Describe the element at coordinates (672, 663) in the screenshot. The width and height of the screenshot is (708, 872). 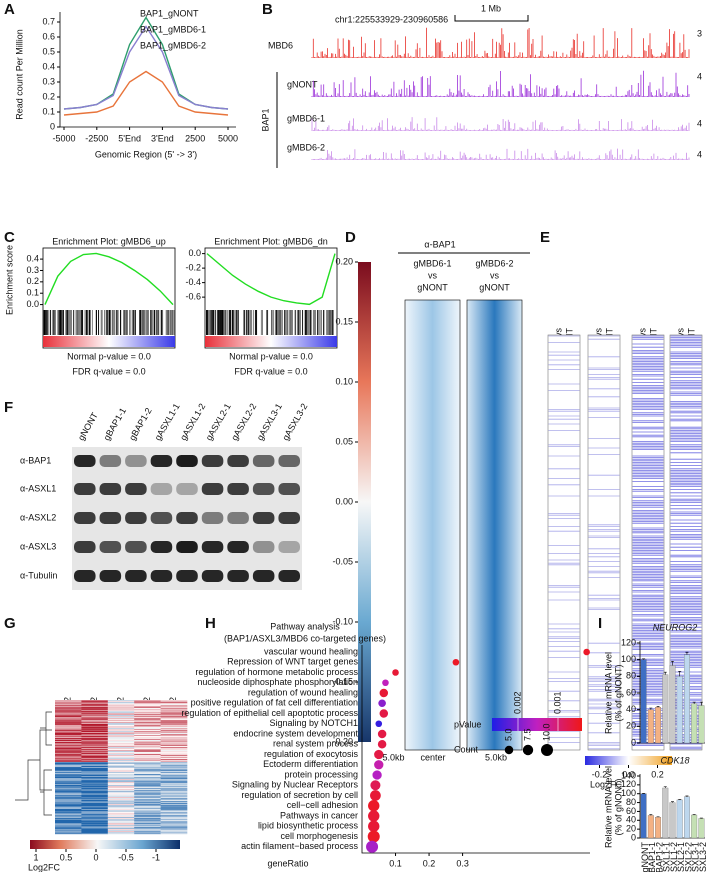
I see `error-bar` at that location.